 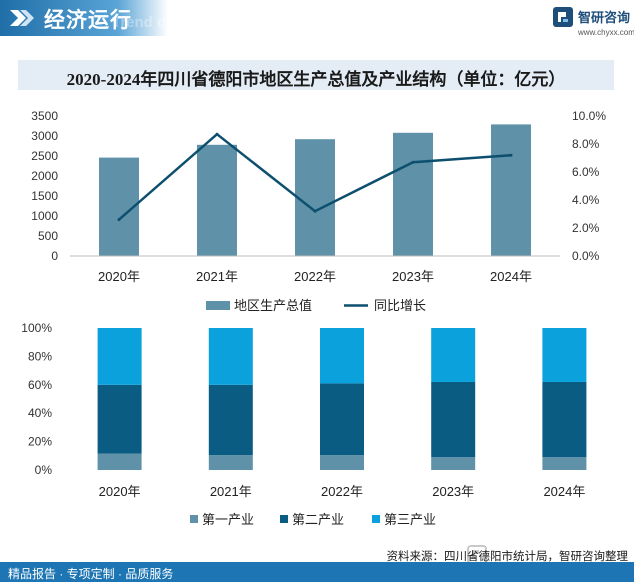 I want to click on chart-title-box: 2020-2024年四川省德阳市地区生产总值及产业结构（单位：亿元）, so click(x=316, y=75).